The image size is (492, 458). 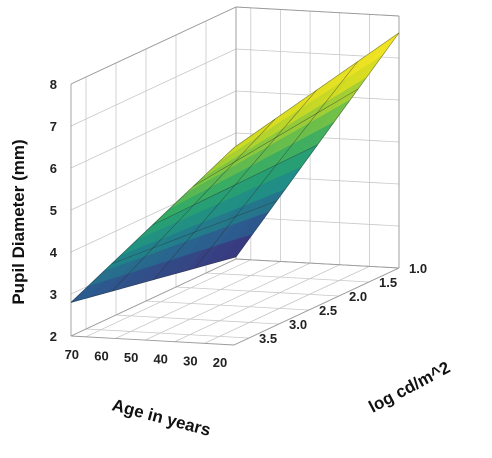 I want to click on y-tick-label: 1.0, so click(x=418, y=268).